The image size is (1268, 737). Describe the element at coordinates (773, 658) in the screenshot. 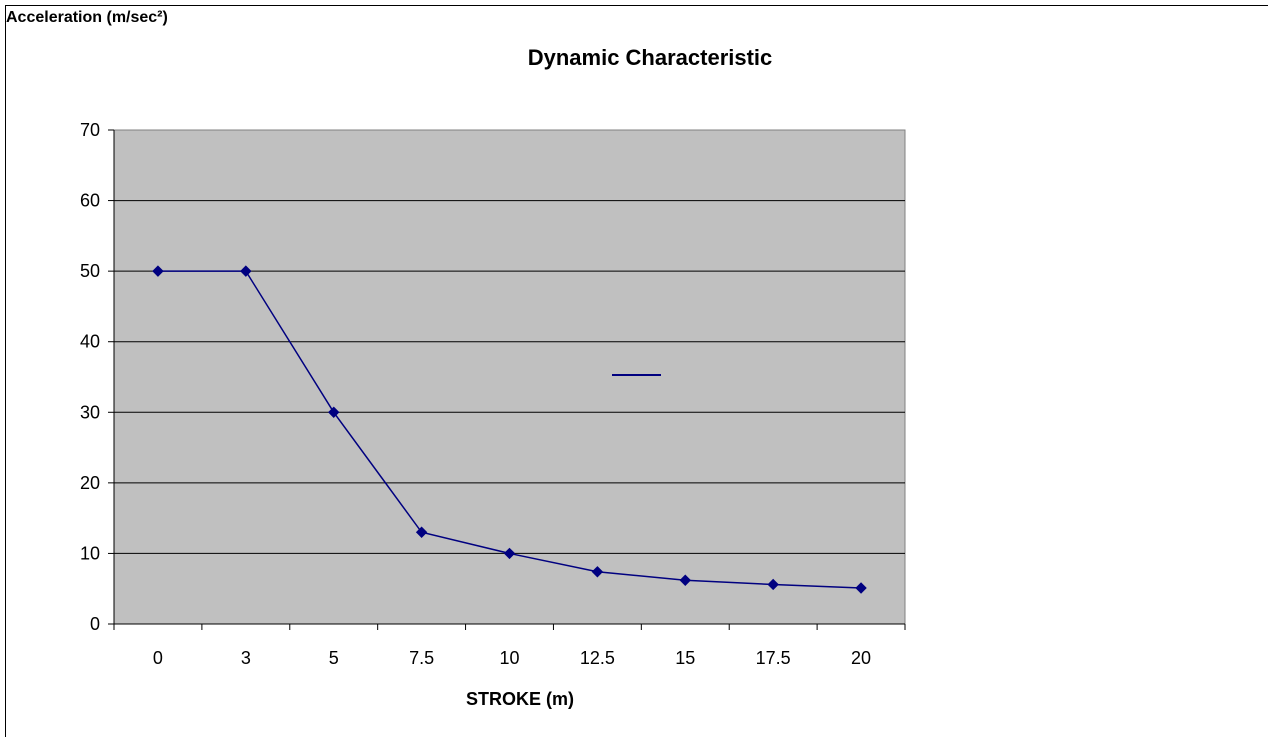

I see `x-tick-label: 17.5` at that location.